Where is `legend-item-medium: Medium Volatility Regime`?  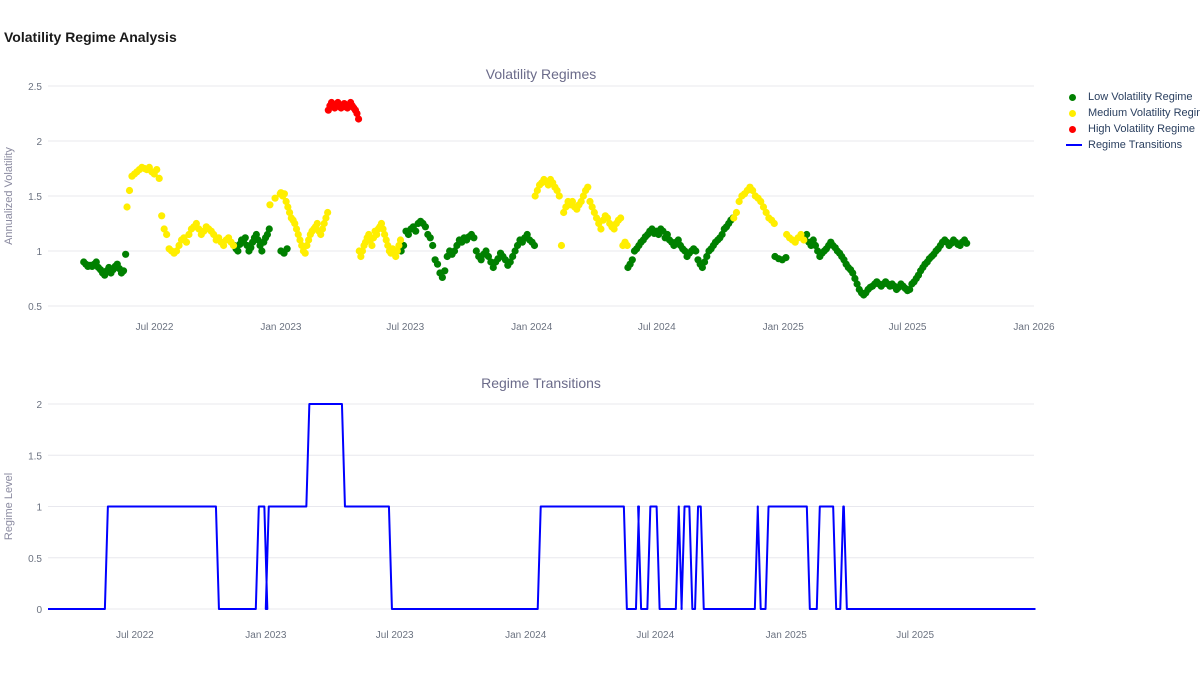 legend-item-medium: Medium Volatility Regime is located at coordinates (1131, 113).